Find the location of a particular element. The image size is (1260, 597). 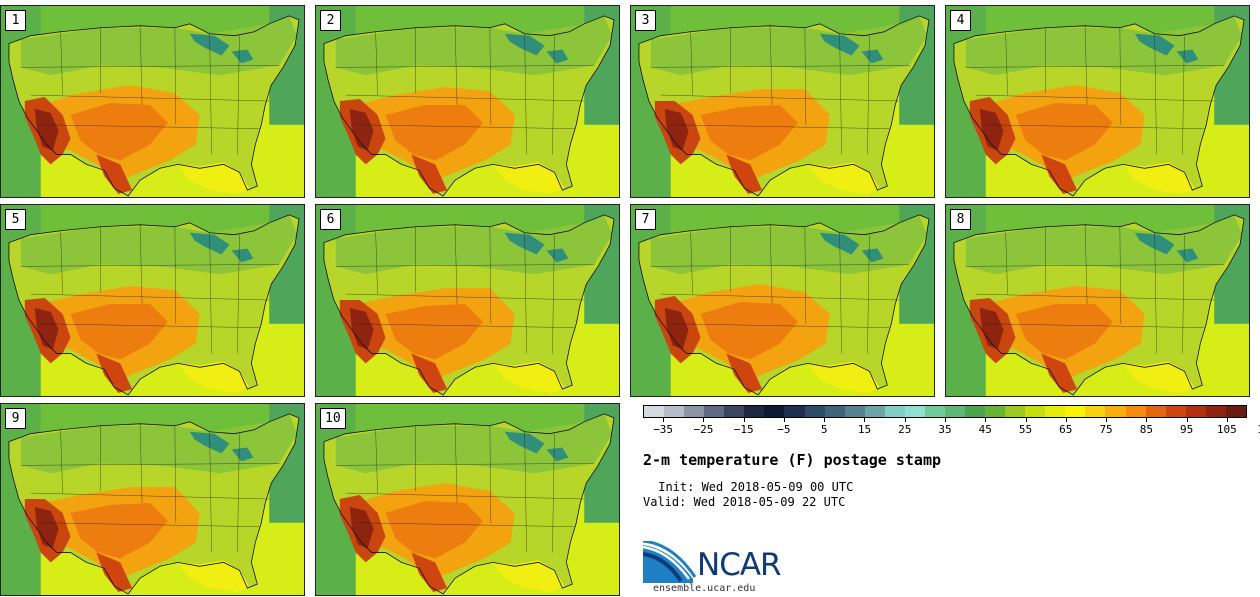

ensemble-member-panel-1: 1 is located at coordinates (152, 101).